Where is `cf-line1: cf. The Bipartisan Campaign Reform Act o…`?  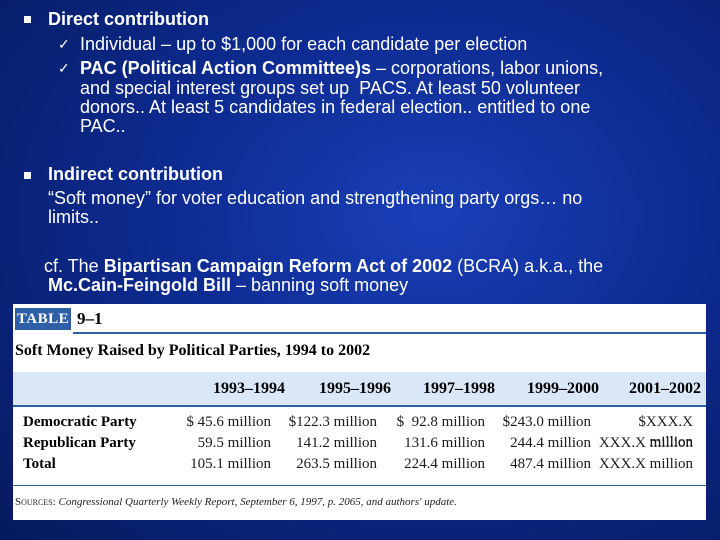
cf-line1: cf. The Bipartisan Campaign Reform Act o… is located at coordinates (323, 266).